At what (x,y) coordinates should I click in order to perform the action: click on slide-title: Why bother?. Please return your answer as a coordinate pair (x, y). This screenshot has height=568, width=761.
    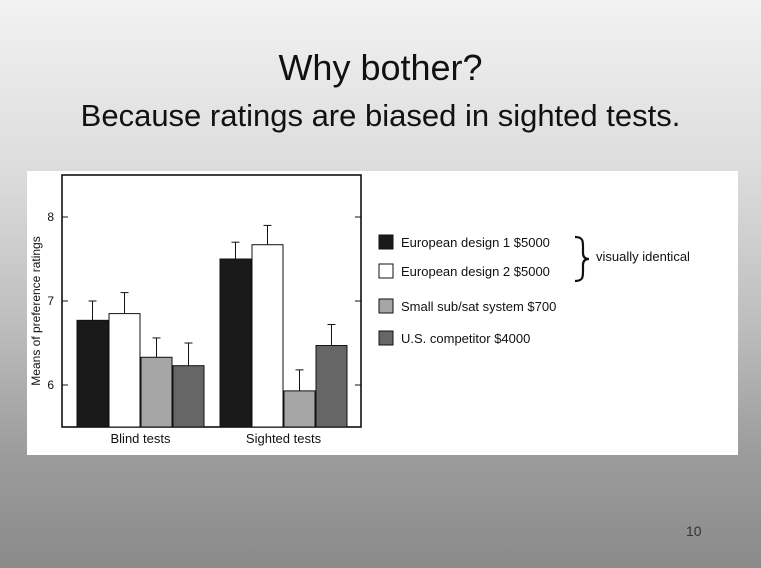
    Looking at the image, I should click on (380, 67).